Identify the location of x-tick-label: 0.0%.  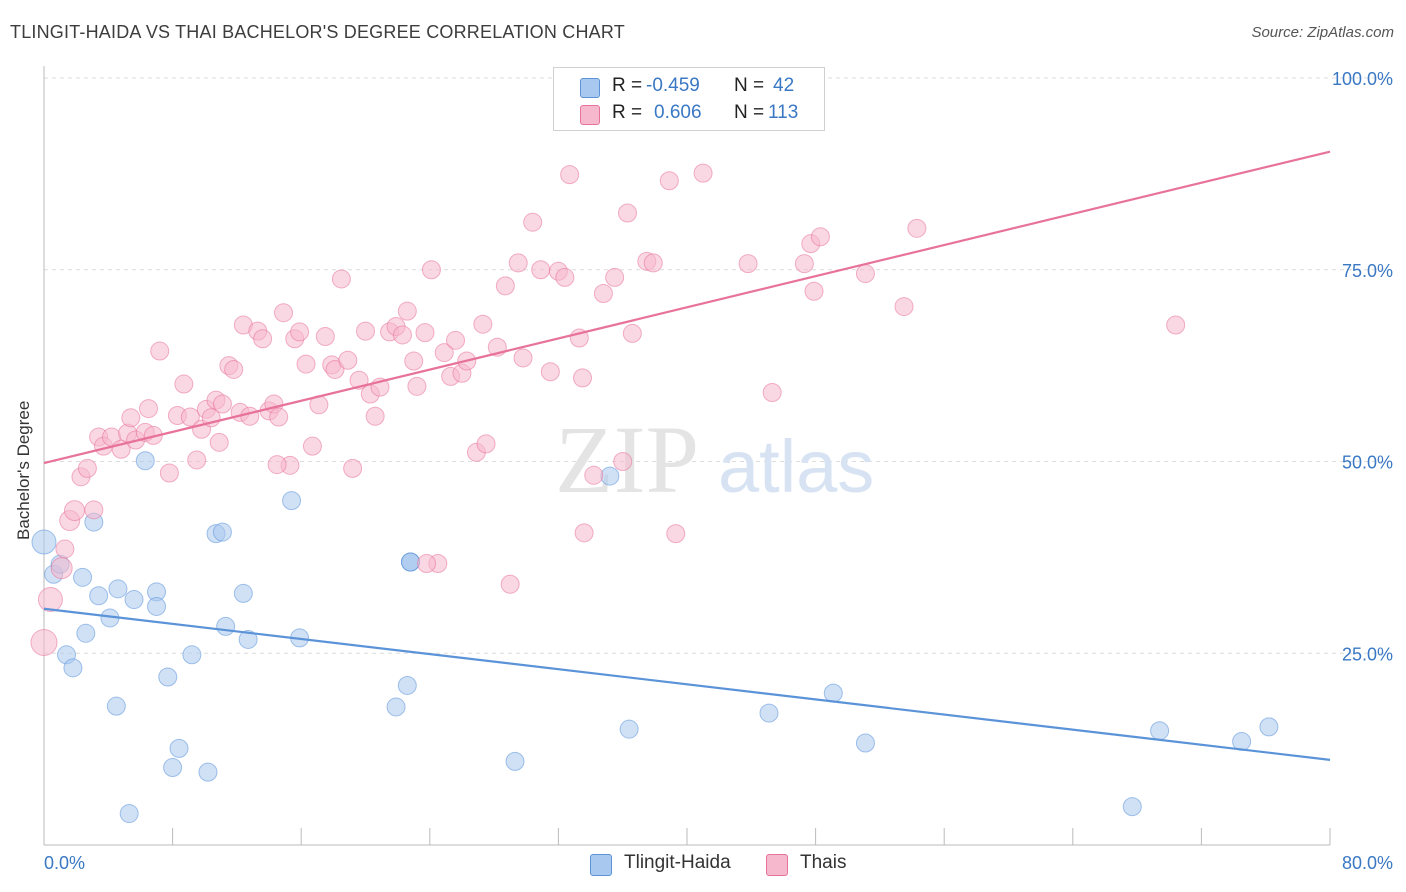
(64, 863).